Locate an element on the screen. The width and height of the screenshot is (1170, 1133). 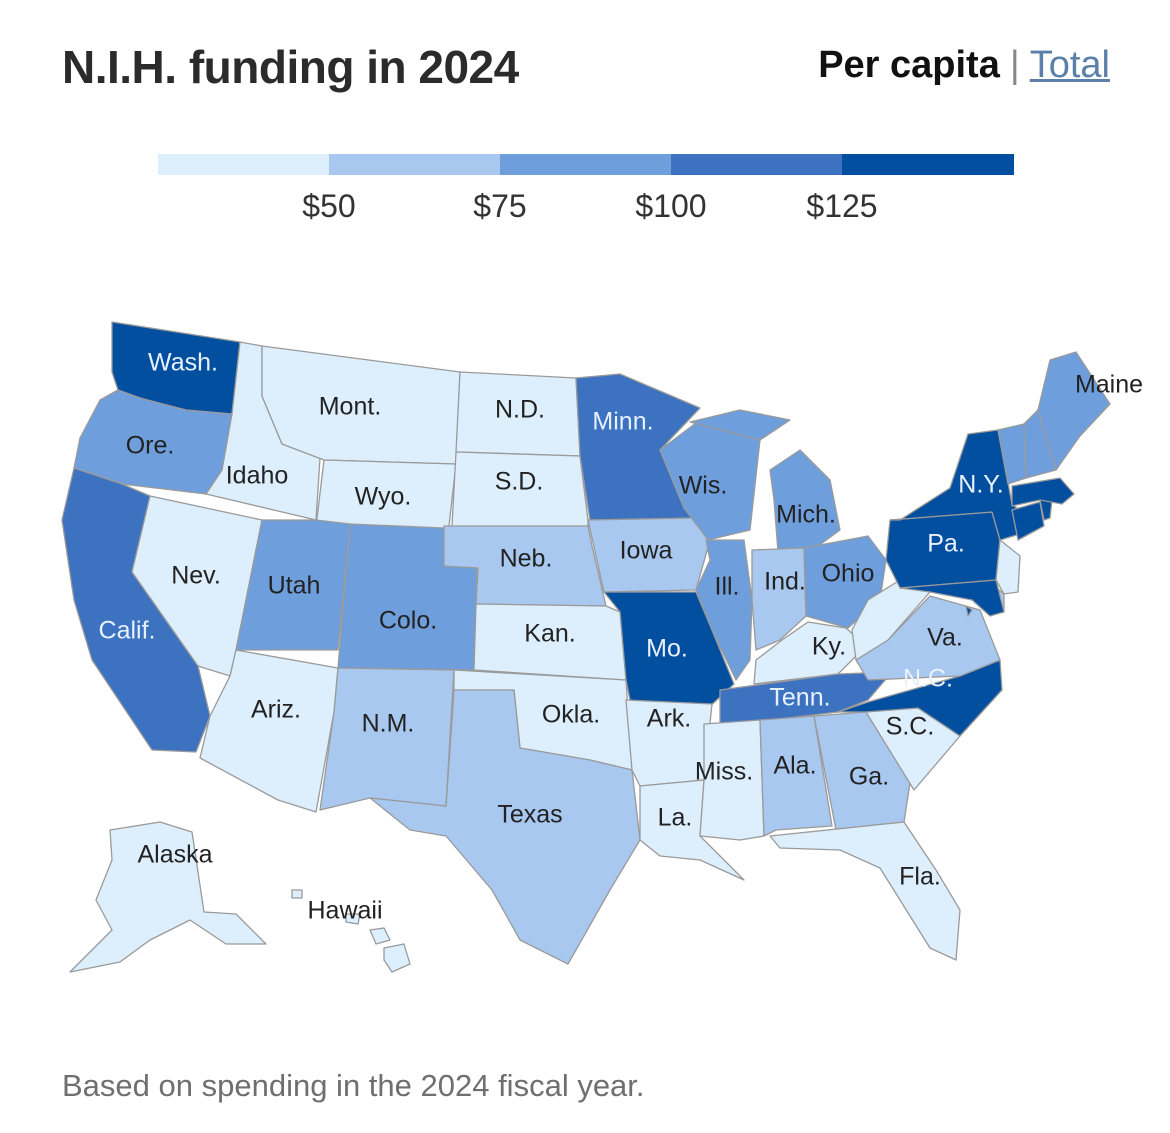
state-label-missouri: Mo. is located at coordinates (667, 649).